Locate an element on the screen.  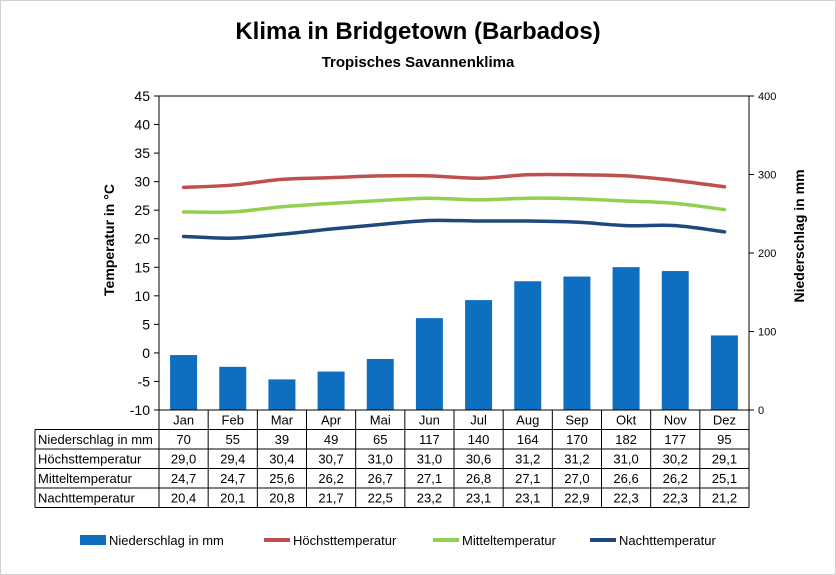
table-row-label: Niederschlag in mm is located at coordinates (95, 439).